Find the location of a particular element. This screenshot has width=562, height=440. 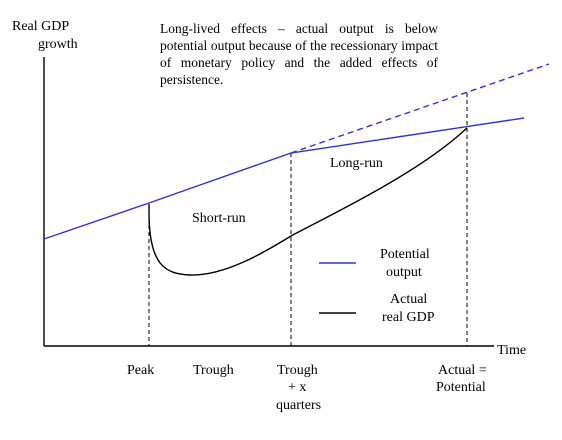

y-axis-label-line2: growth is located at coordinates (58, 44).